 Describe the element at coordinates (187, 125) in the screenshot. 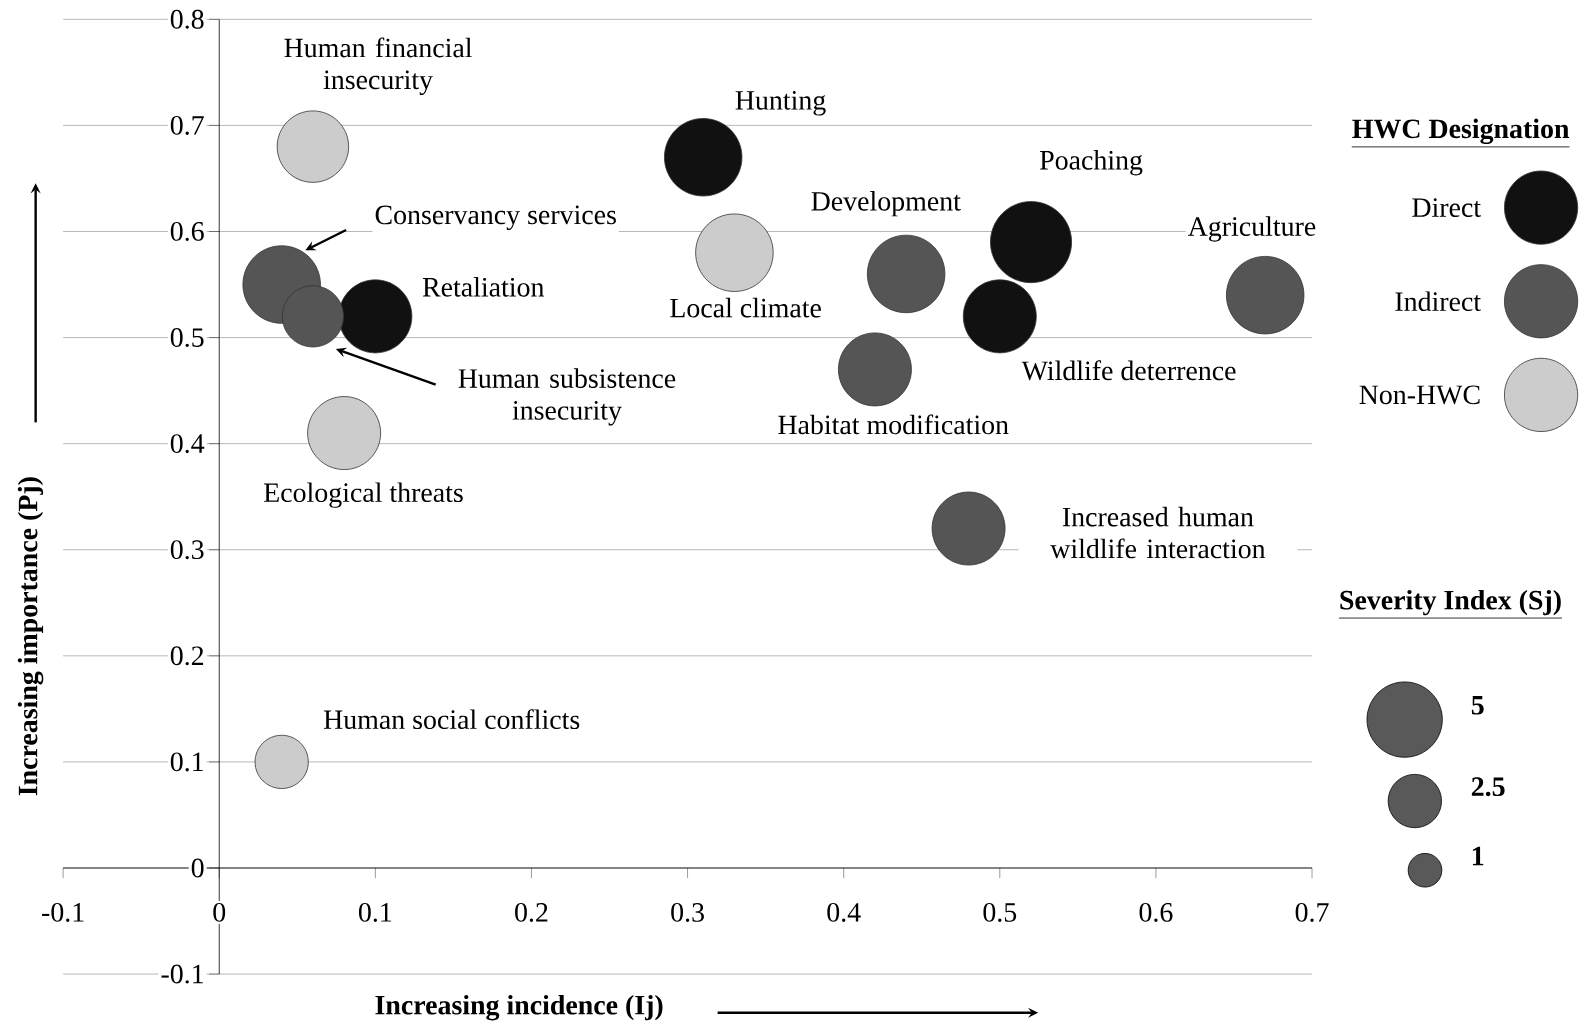

I see `y-tick-label: 0.7` at that location.